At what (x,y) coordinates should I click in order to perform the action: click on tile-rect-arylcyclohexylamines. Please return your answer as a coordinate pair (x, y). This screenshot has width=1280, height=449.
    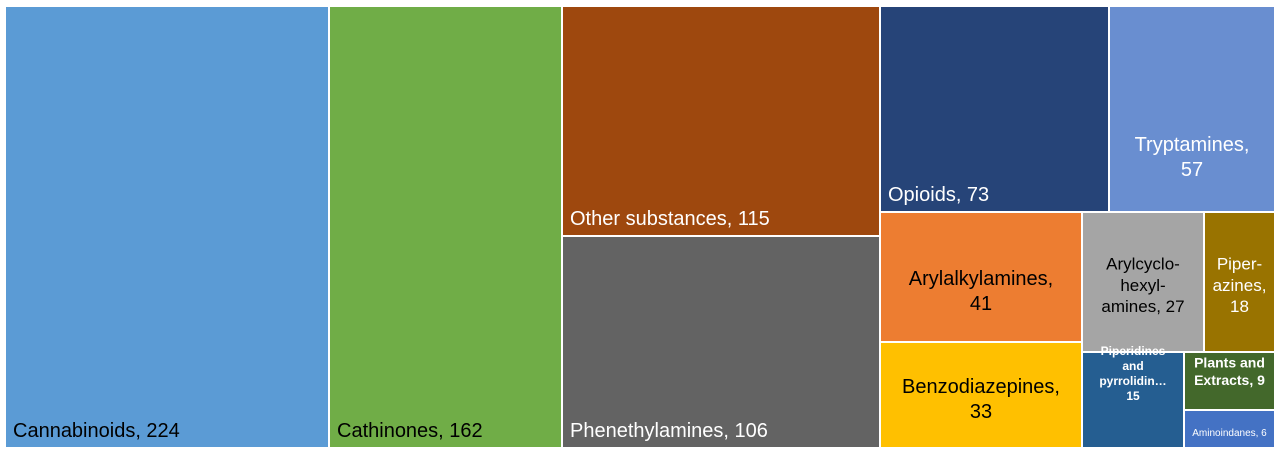
    Looking at the image, I should click on (1143, 282).